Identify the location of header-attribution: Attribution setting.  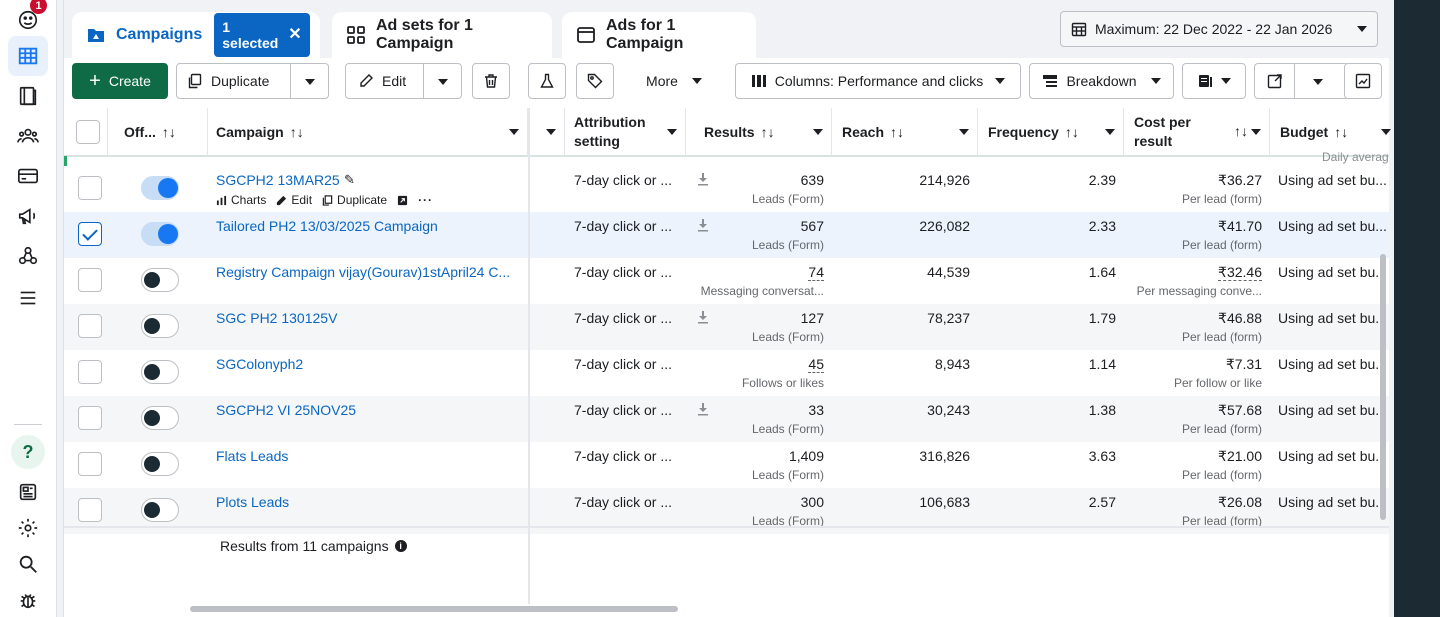
(626, 132).